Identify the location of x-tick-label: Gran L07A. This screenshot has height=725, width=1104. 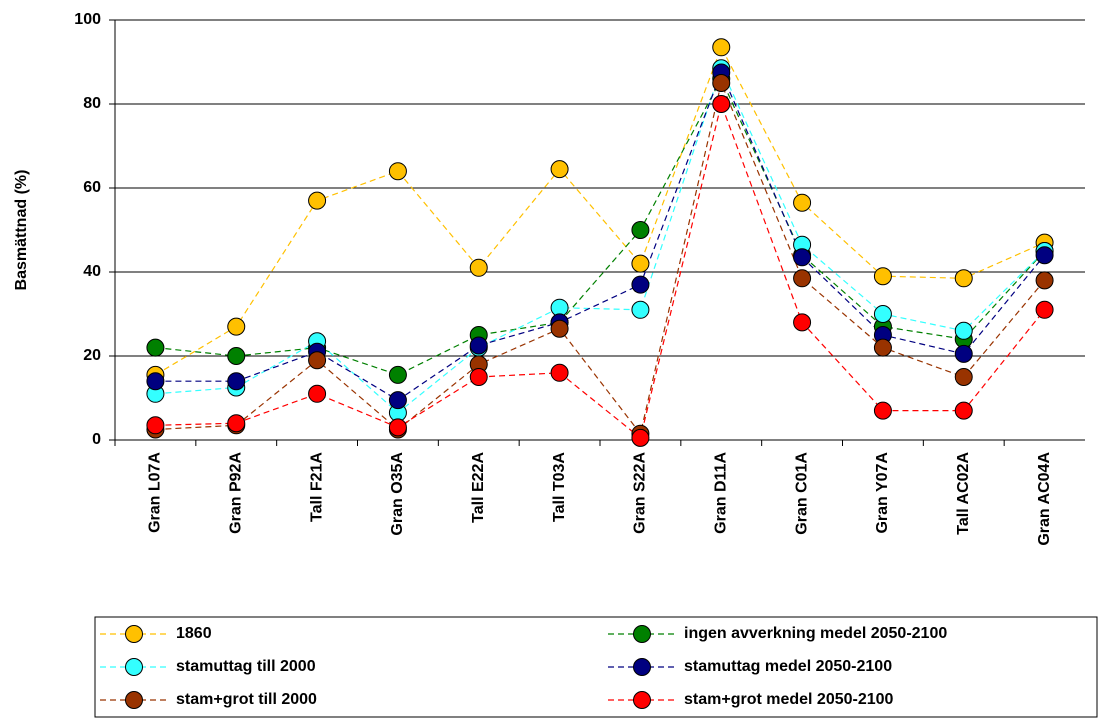
(155, 492).